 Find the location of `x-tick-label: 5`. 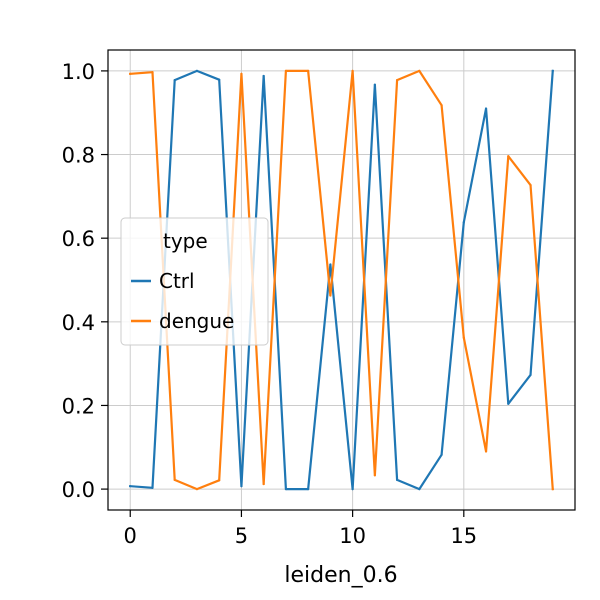

x-tick-label: 5 is located at coordinates (241, 536).